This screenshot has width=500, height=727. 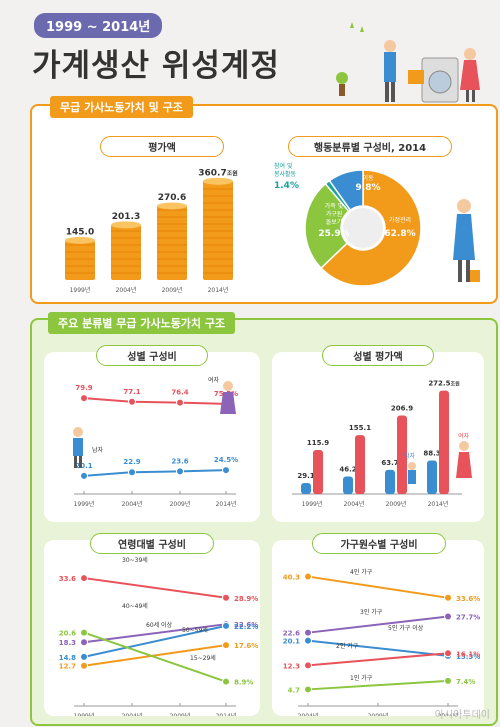 What do you see at coordinates (67, 579) in the screenshot?
I see `point-label-0-0: 33.6` at bounding box center [67, 579].